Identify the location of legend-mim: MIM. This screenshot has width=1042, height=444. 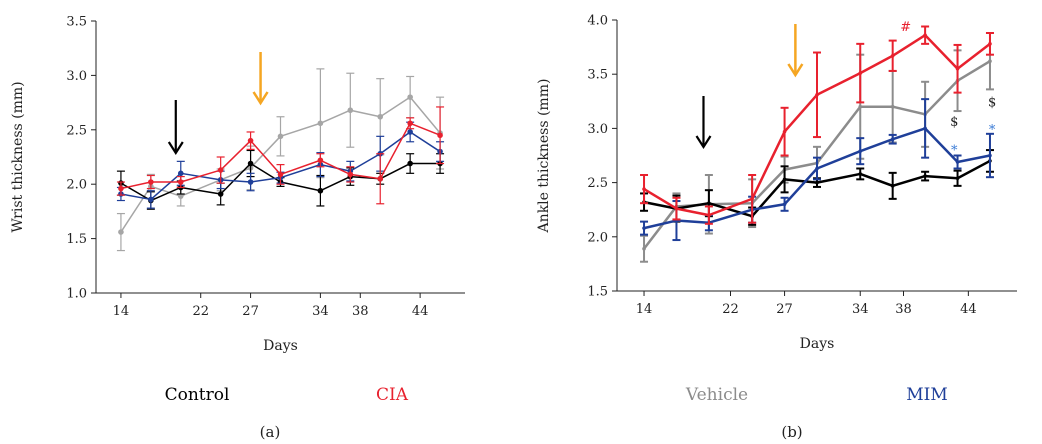
(927, 395).